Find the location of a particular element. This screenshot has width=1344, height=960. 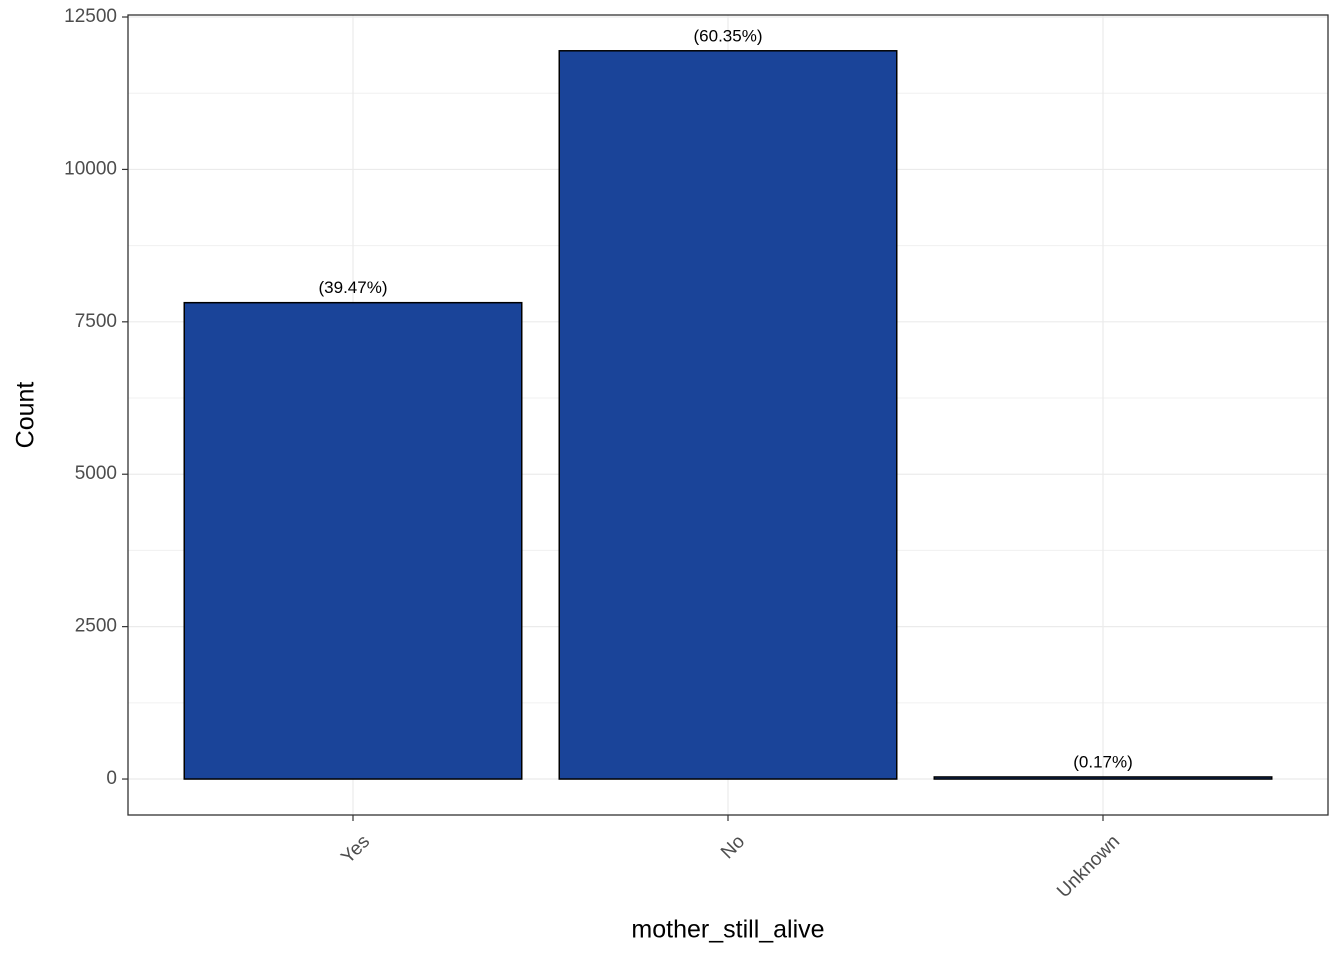

y-tick-label: 5000 is located at coordinates (96, 473).